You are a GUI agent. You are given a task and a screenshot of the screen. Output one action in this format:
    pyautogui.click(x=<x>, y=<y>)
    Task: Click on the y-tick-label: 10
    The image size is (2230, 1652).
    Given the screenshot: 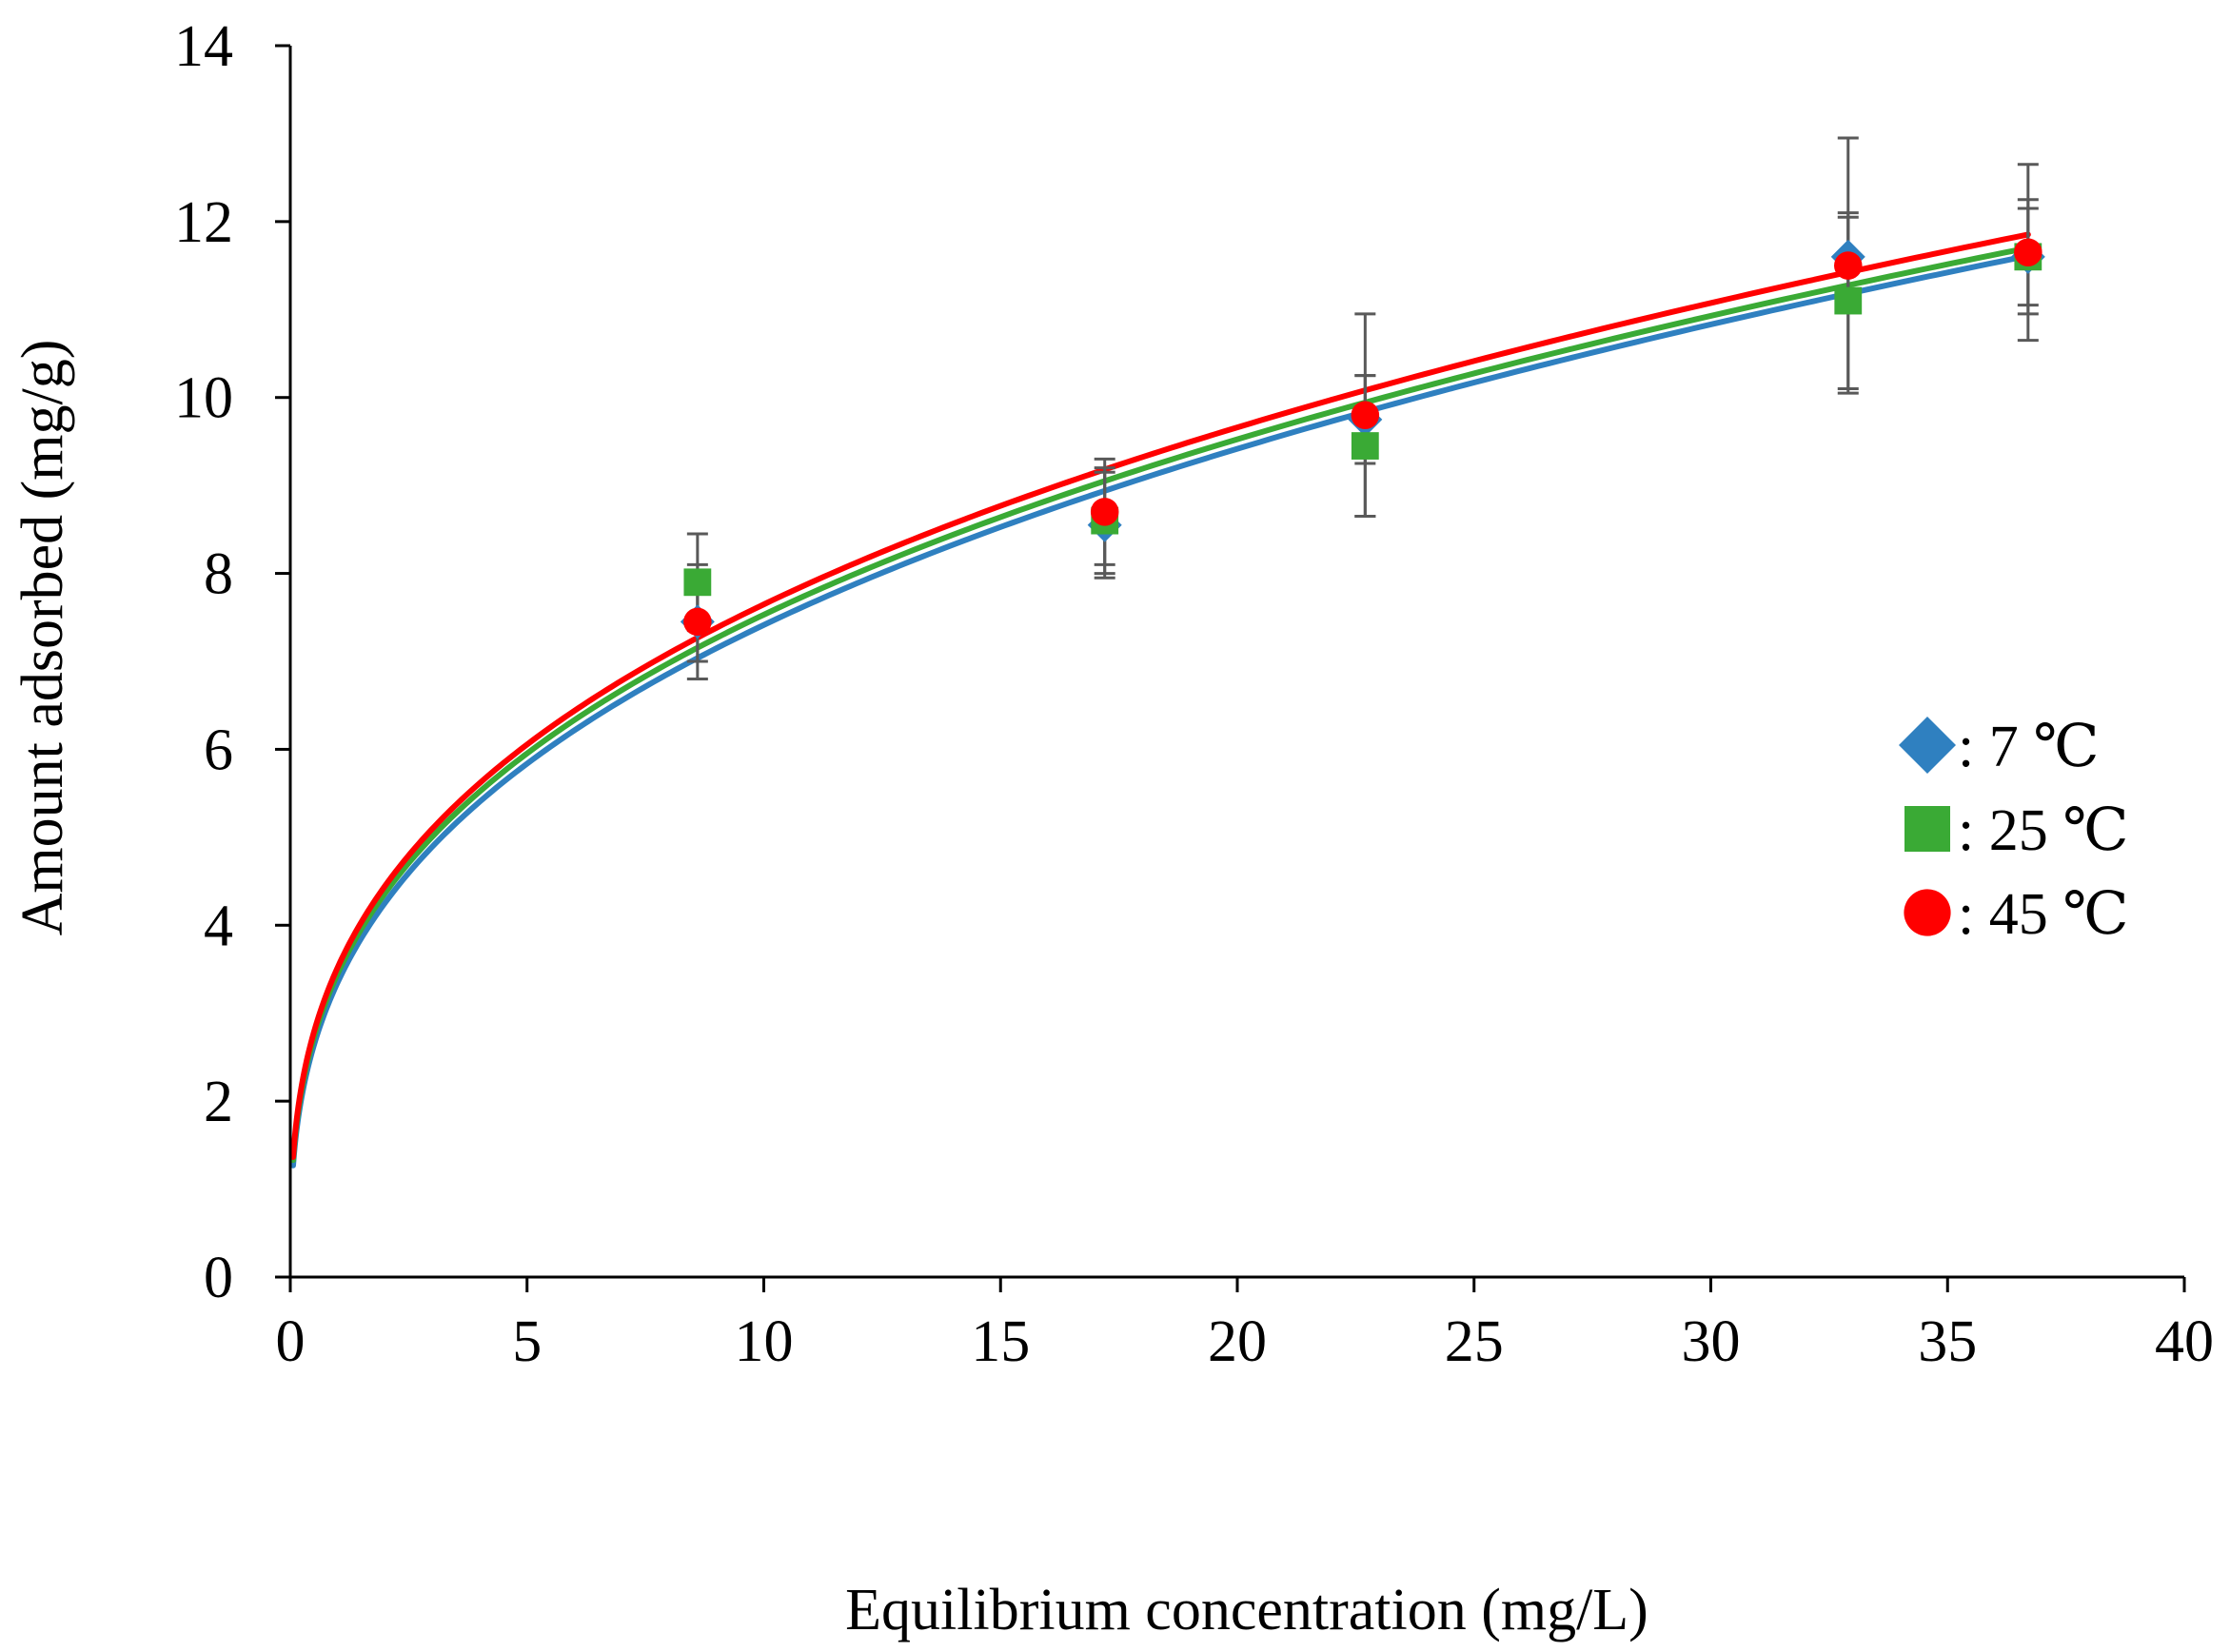 What is the action you would take?
    pyautogui.click(x=203, y=399)
    